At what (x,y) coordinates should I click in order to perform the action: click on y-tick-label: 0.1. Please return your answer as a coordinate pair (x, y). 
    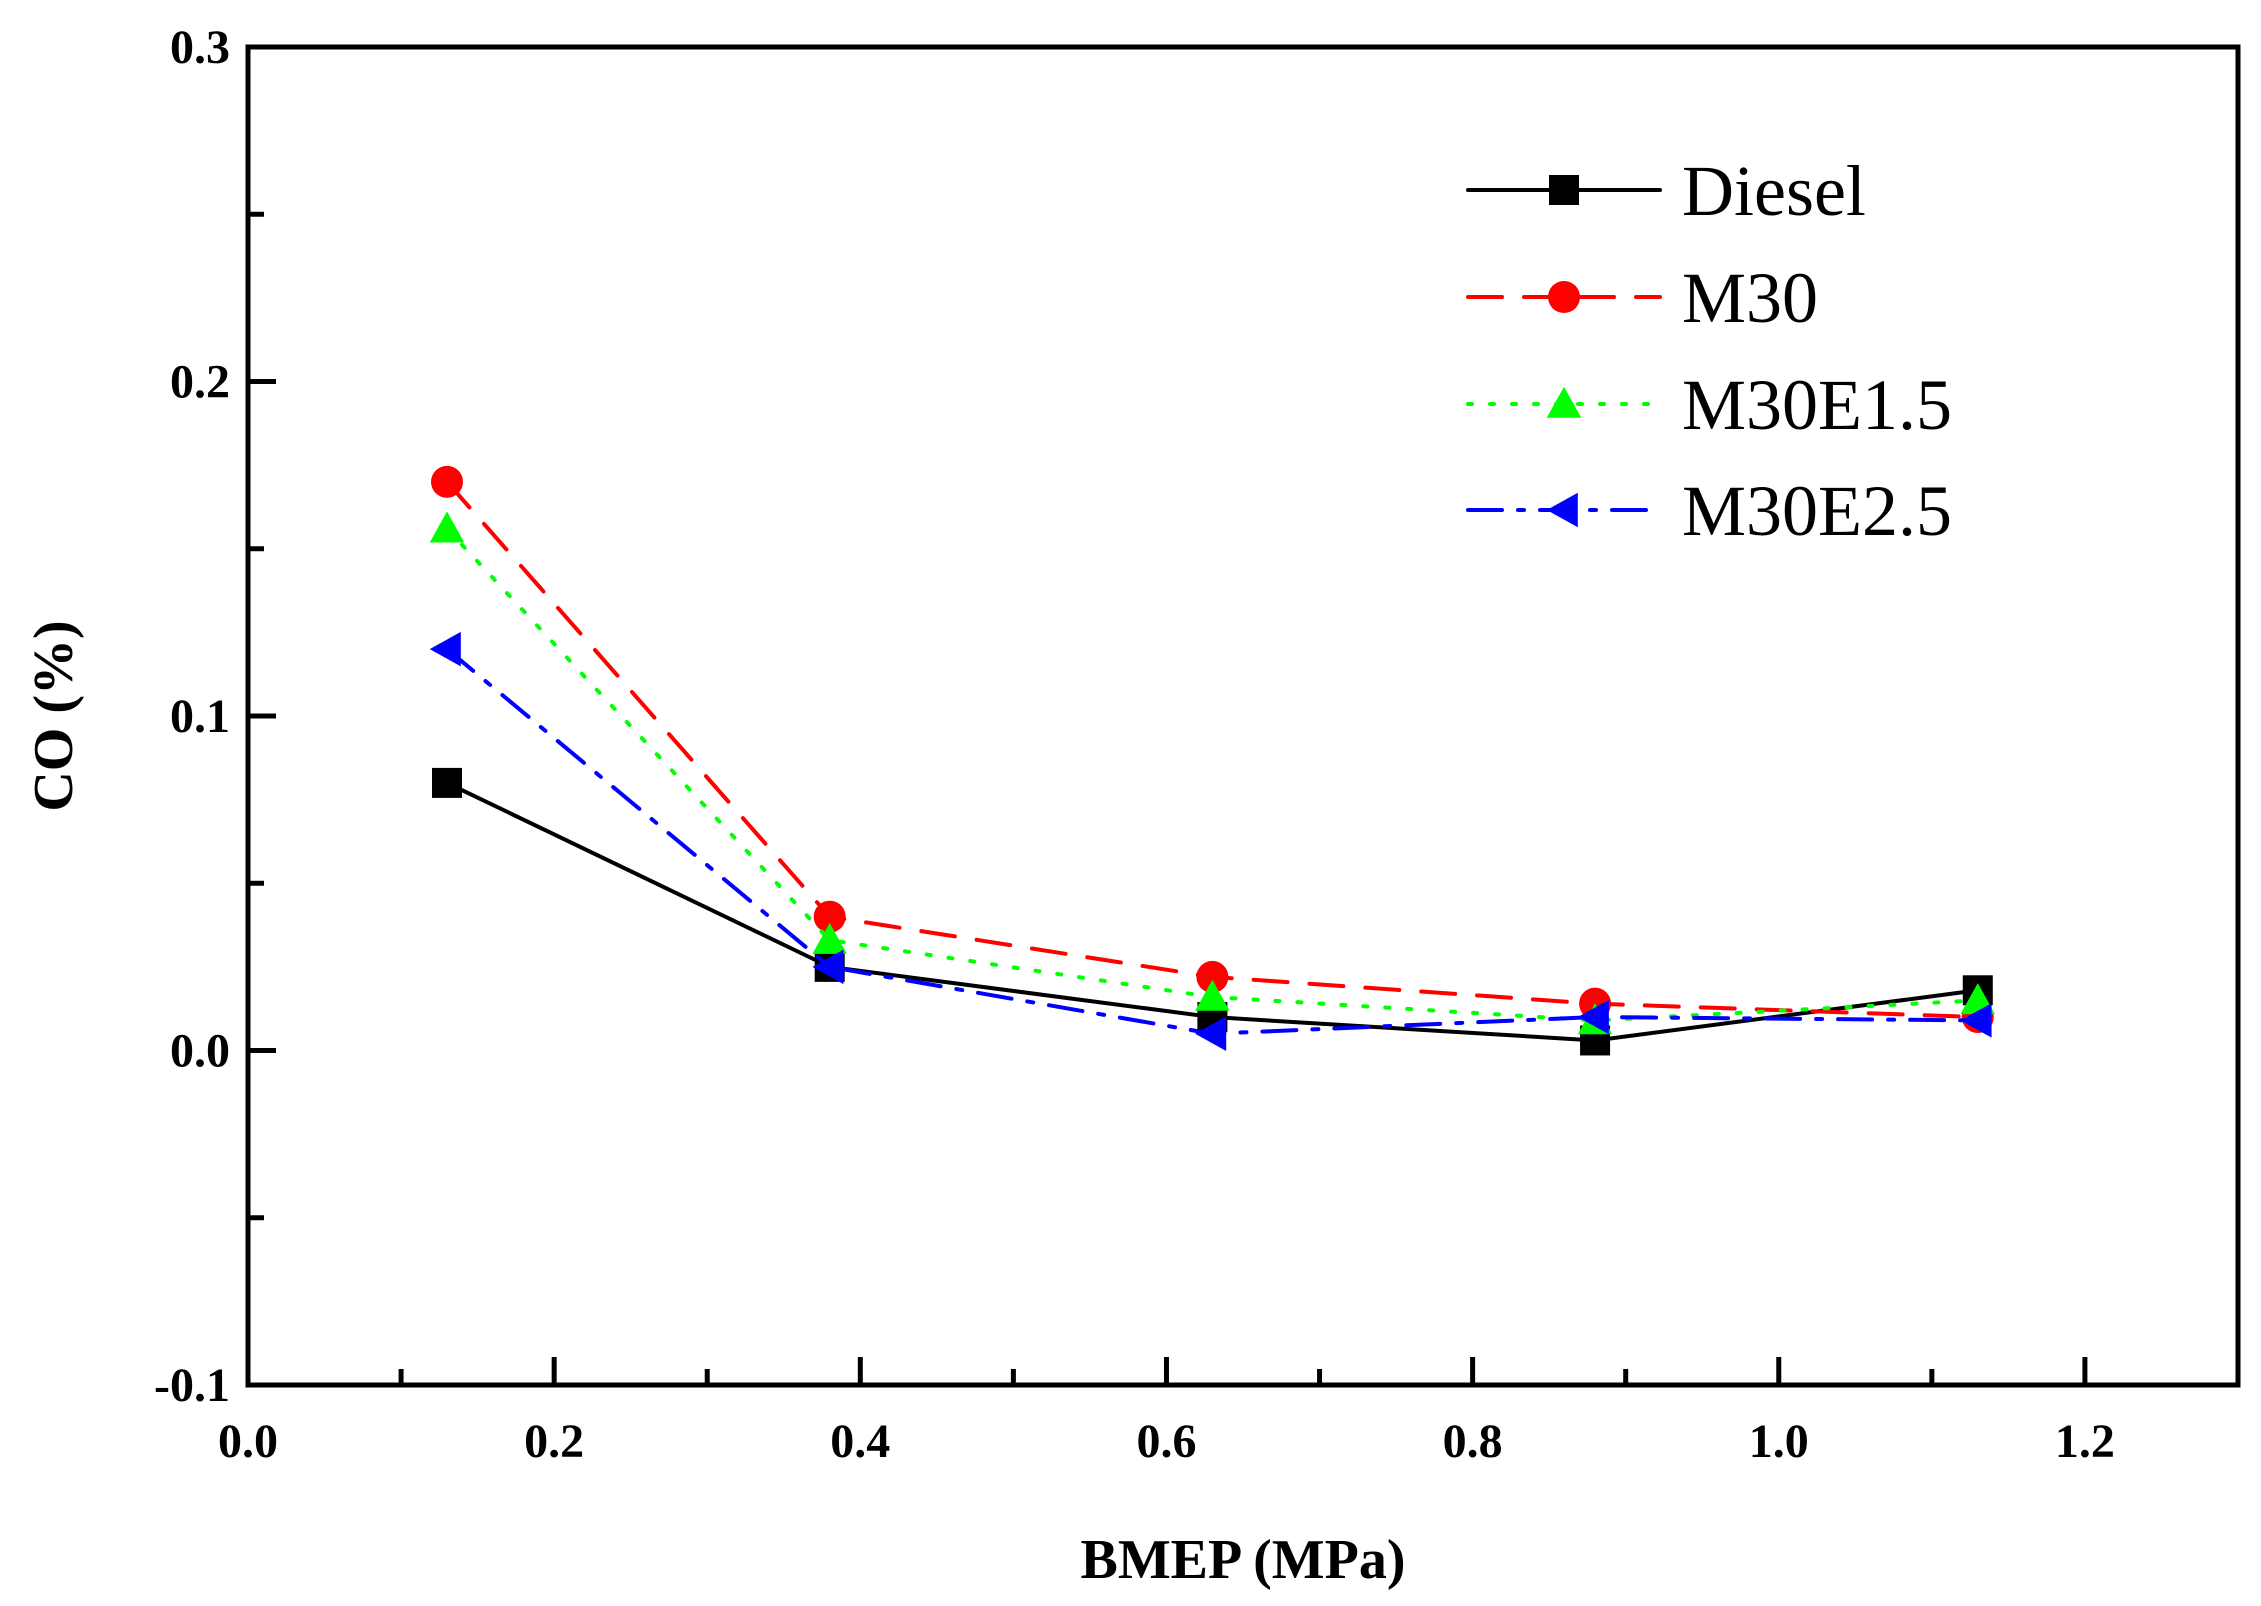
    Looking at the image, I should click on (200, 716).